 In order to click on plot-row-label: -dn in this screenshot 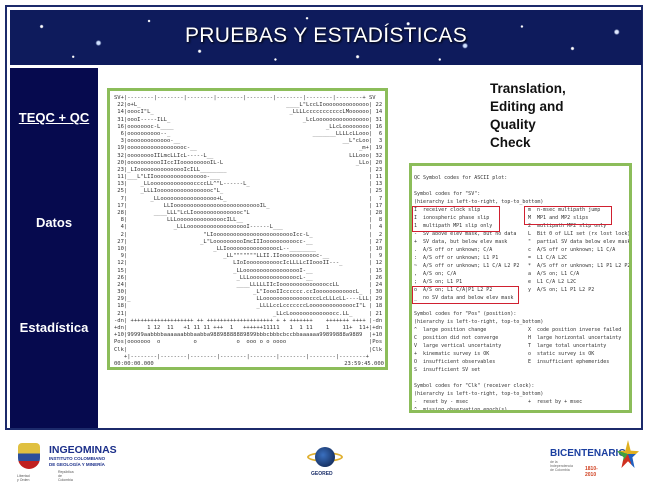, I will do `click(119, 320)`.